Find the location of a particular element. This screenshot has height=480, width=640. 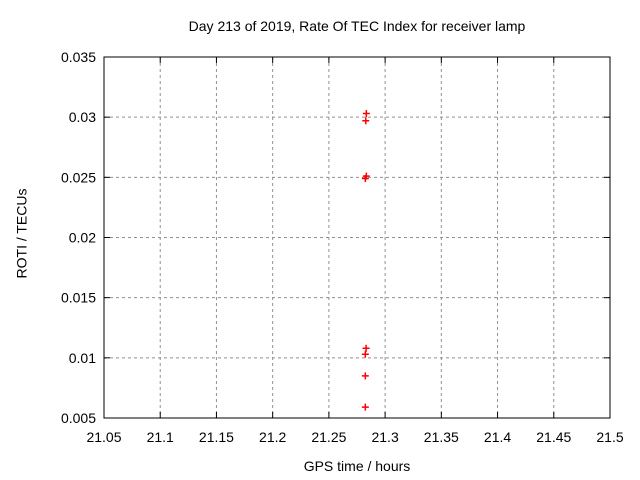

x-tick-label: 21.05 is located at coordinates (103, 437).